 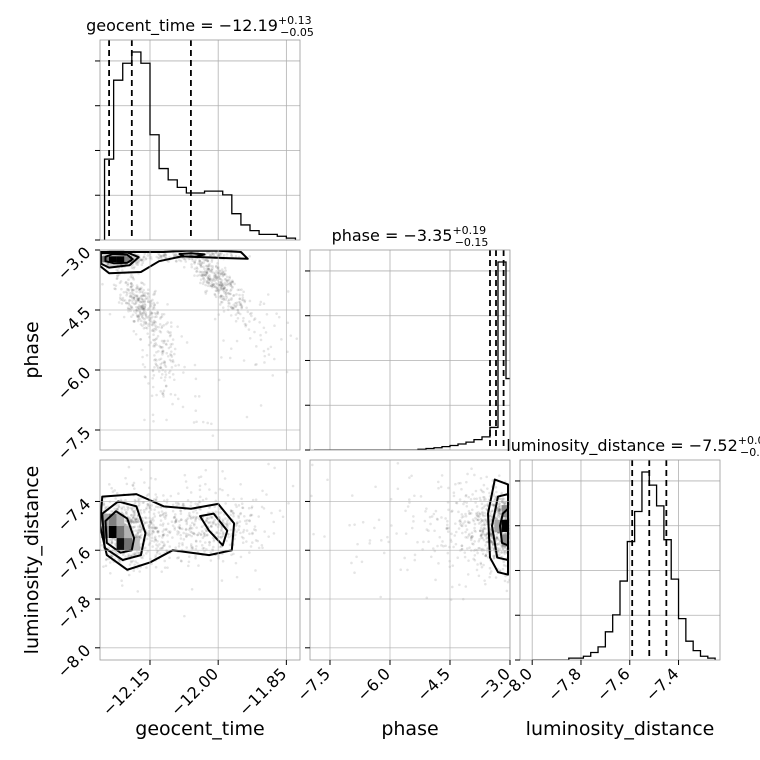 I want to click on density-cell, so click(x=112, y=519).